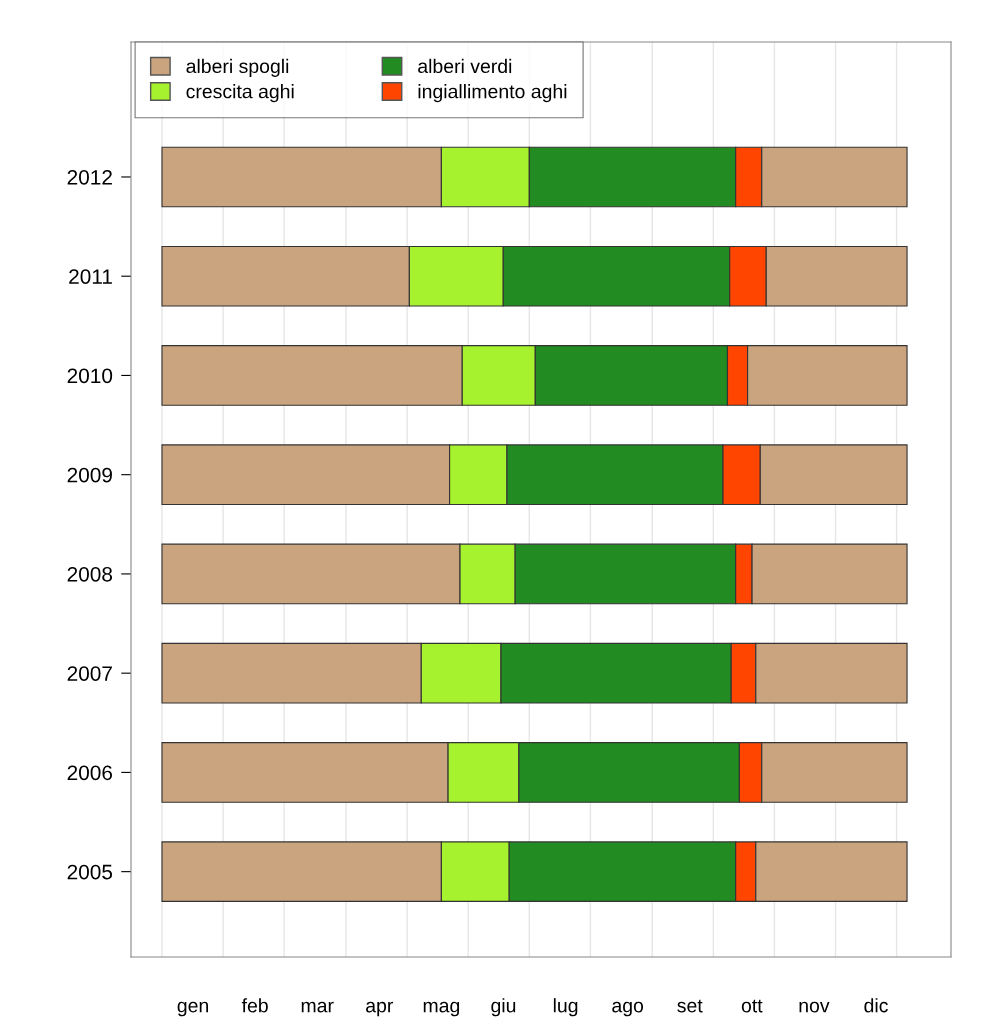 The height and width of the screenshot is (1034, 982). Describe the element at coordinates (240, 93) in the screenshot. I see `legend-label: crescita aghi` at that location.